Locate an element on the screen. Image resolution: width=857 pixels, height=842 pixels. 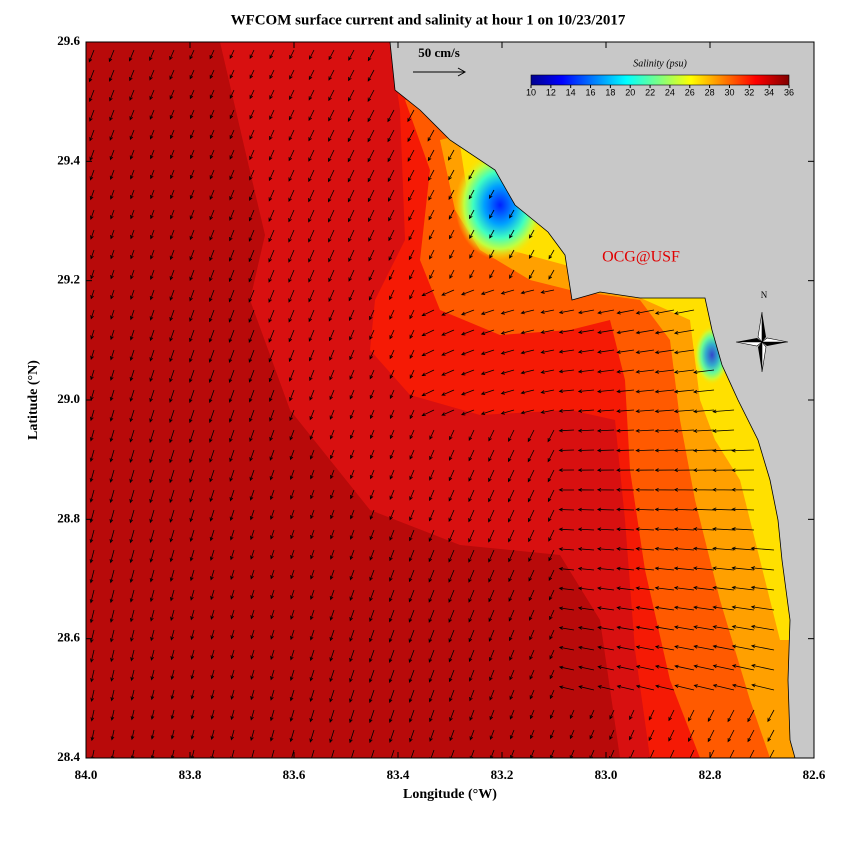
colorbar-tick-label: 12 is located at coordinates (551, 92).